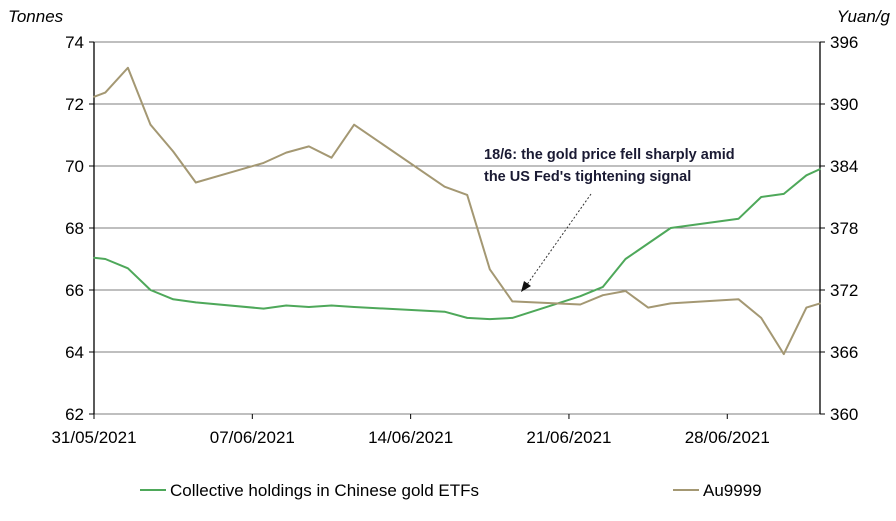 Image resolution: width=896 pixels, height=521 pixels. I want to click on left-axis-label: Tonnes, so click(36, 16).